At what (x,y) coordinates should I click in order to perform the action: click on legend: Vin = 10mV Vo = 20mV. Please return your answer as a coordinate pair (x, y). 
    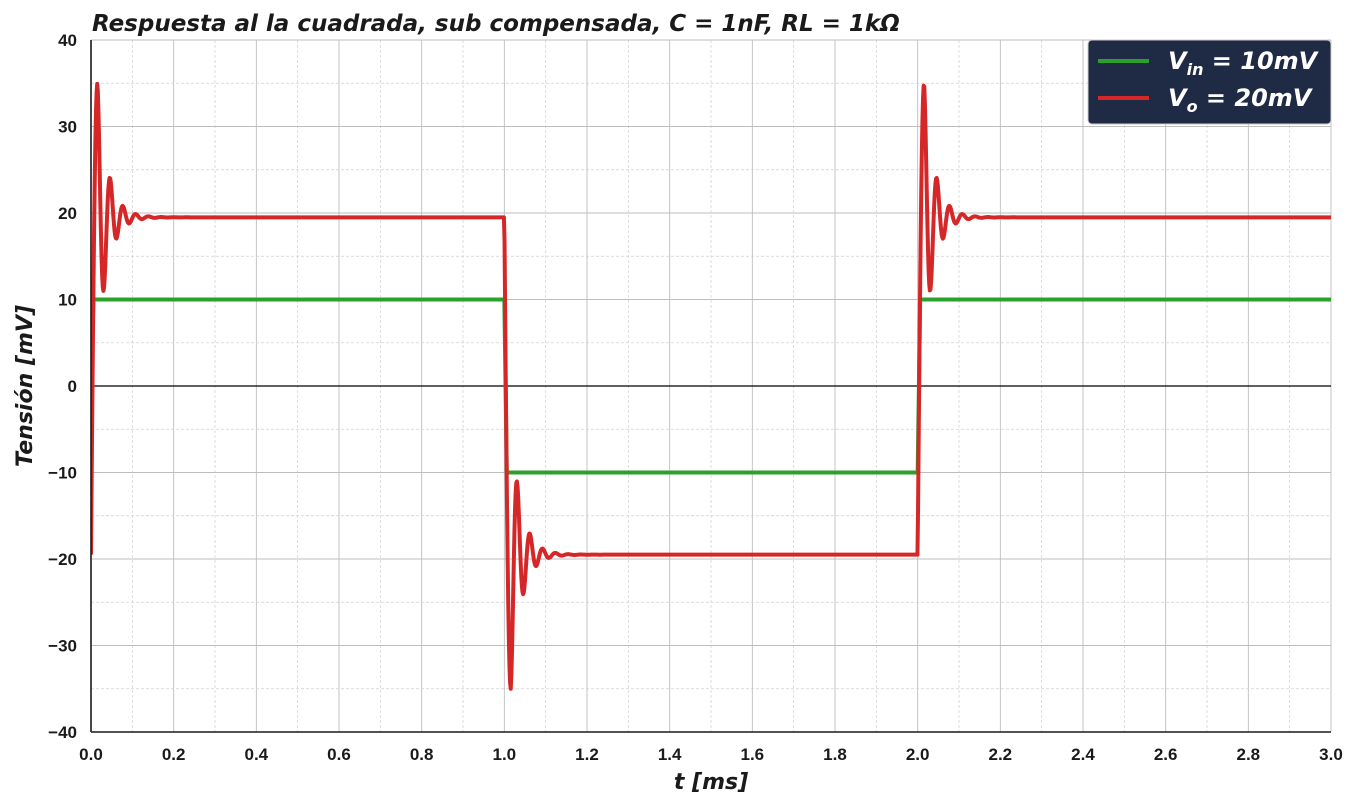
    Looking at the image, I should click on (1209, 82).